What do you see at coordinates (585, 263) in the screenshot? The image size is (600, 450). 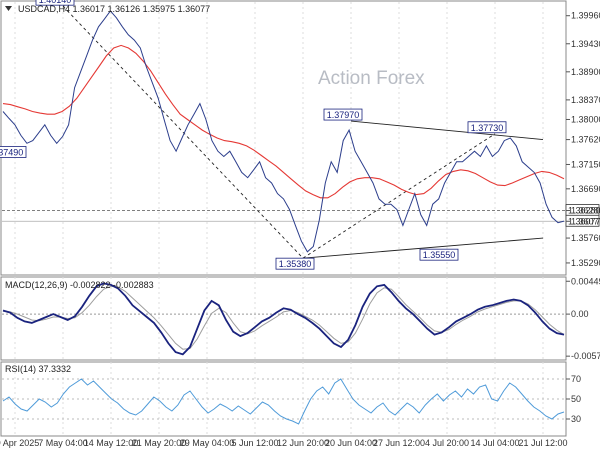 I see `price-tick-label: 1.35290` at bounding box center [585, 263].